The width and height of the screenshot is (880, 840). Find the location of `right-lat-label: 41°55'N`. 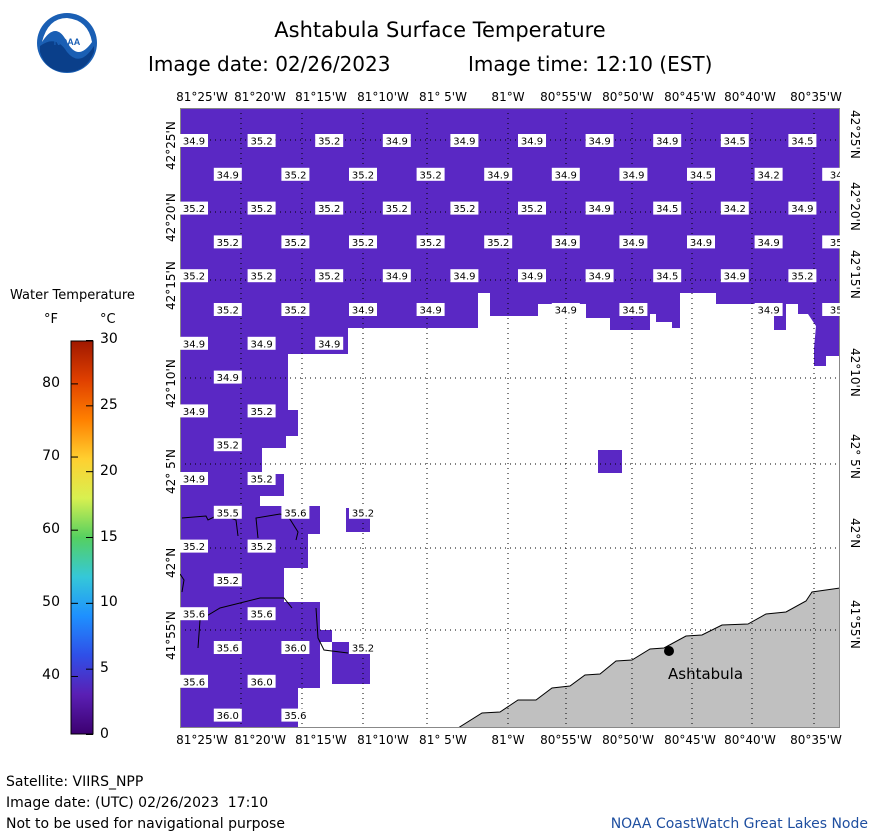

right-lat-label: 41°55'N is located at coordinates (855, 624).